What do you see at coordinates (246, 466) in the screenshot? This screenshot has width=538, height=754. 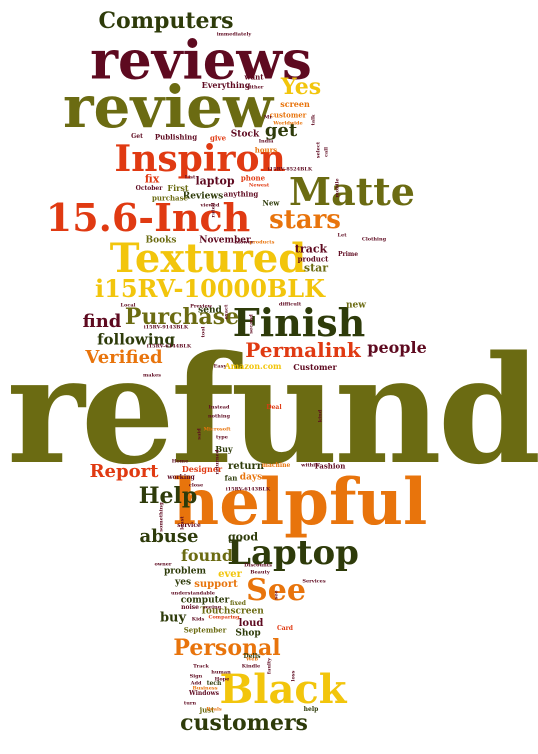 I see `word: return` at bounding box center [246, 466].